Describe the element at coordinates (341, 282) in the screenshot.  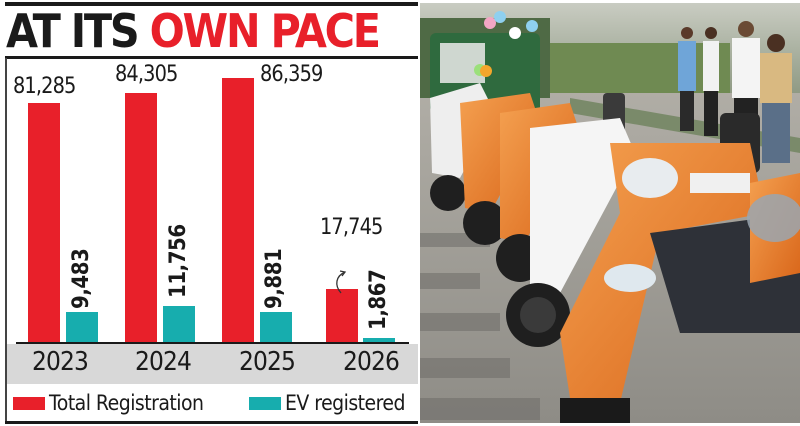
I see `annotation-arrow-icon` at that location.